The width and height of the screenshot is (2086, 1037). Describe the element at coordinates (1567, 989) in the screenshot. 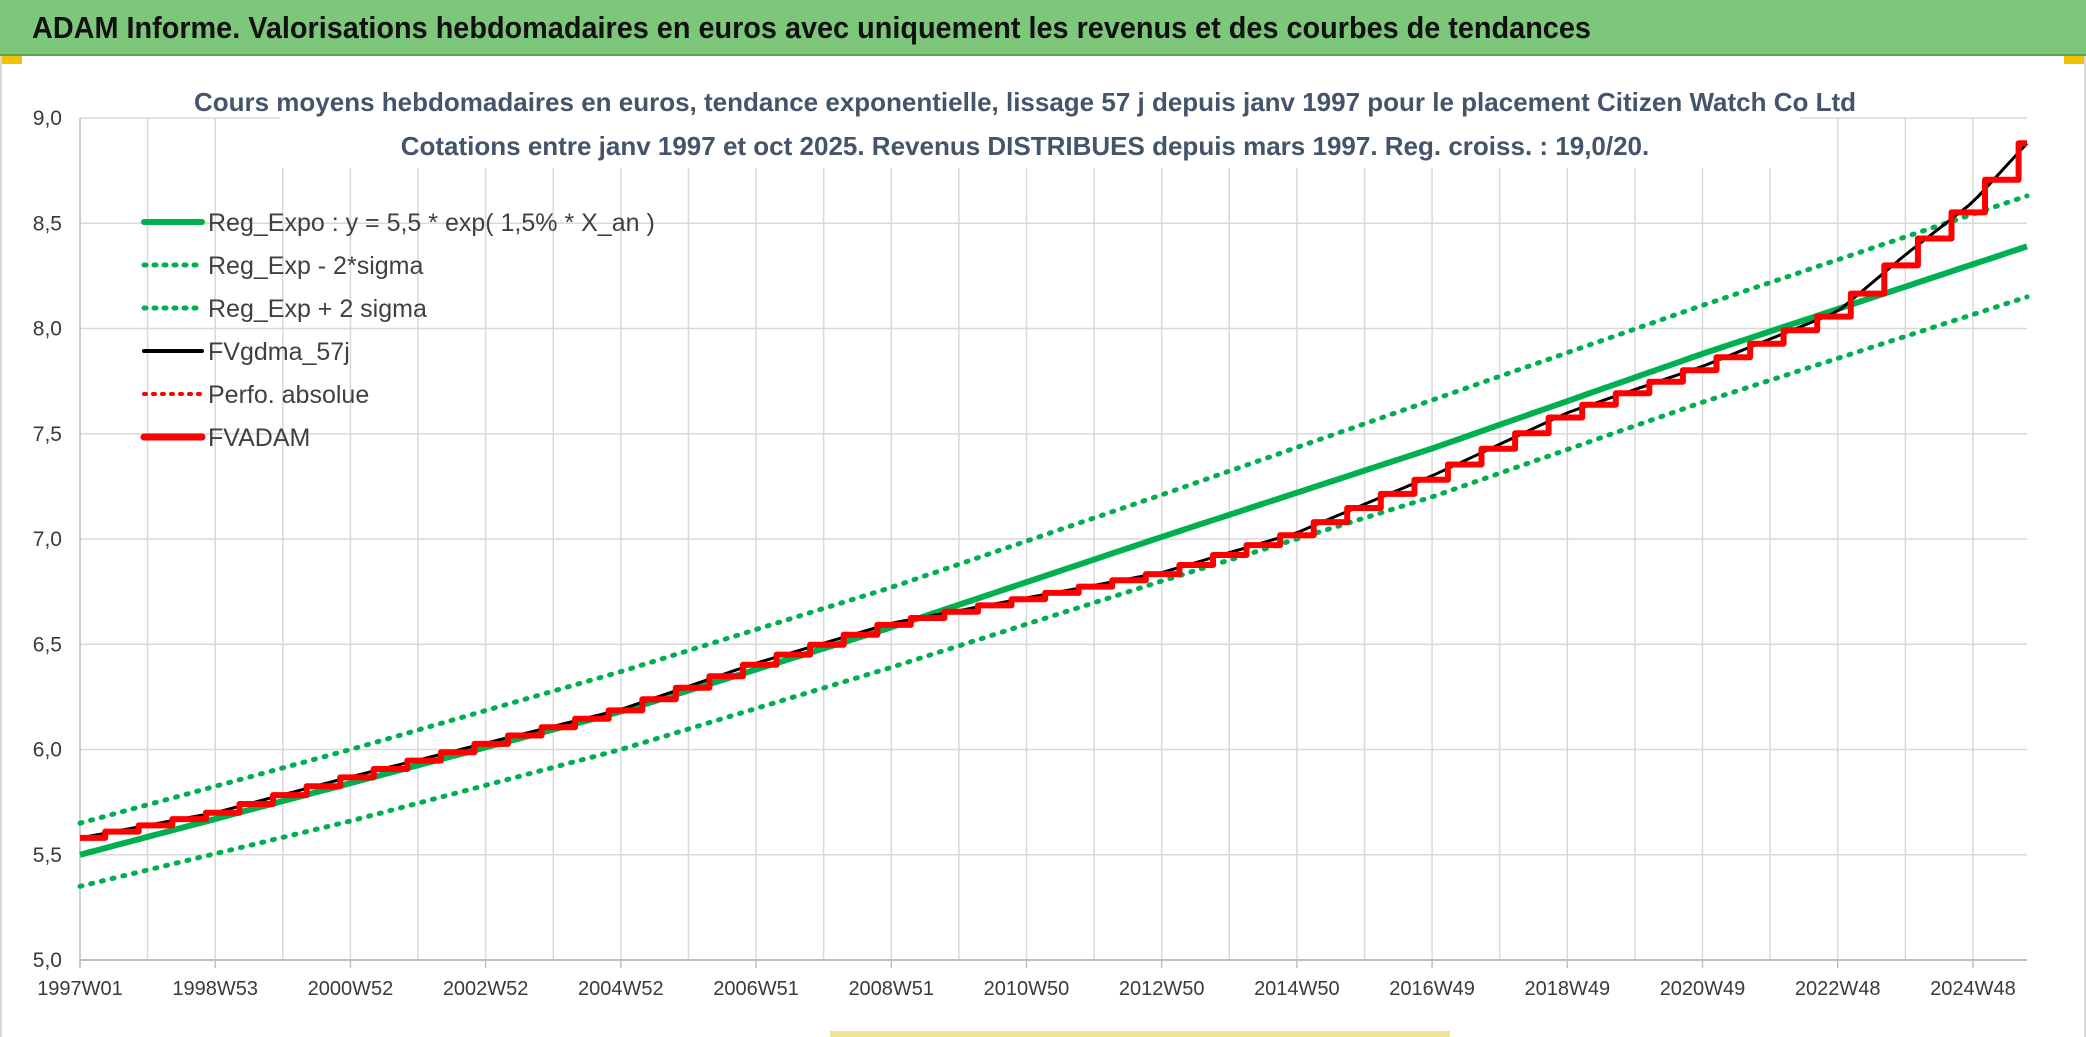

I see `x-tick-label: 2018W49` at that location.